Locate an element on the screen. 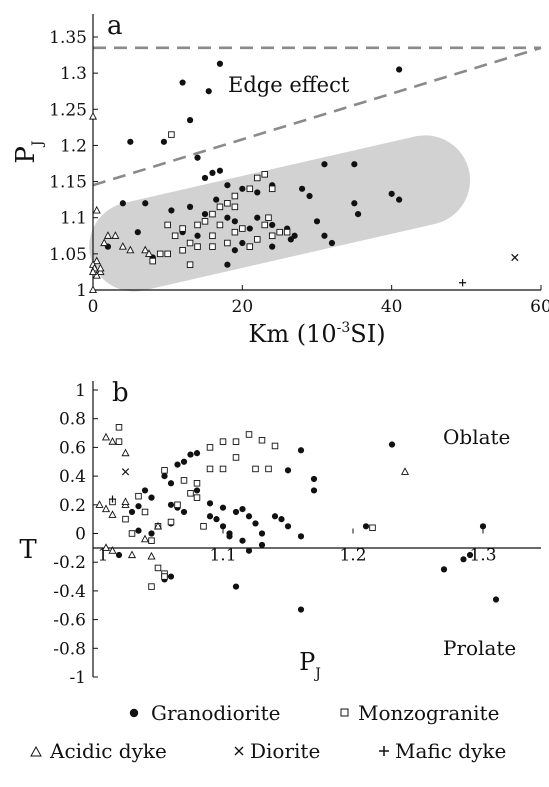 The width and height of the screenshot is (549, 787). legend-label-diorite: Diorite is located at coordinates (285, 751).